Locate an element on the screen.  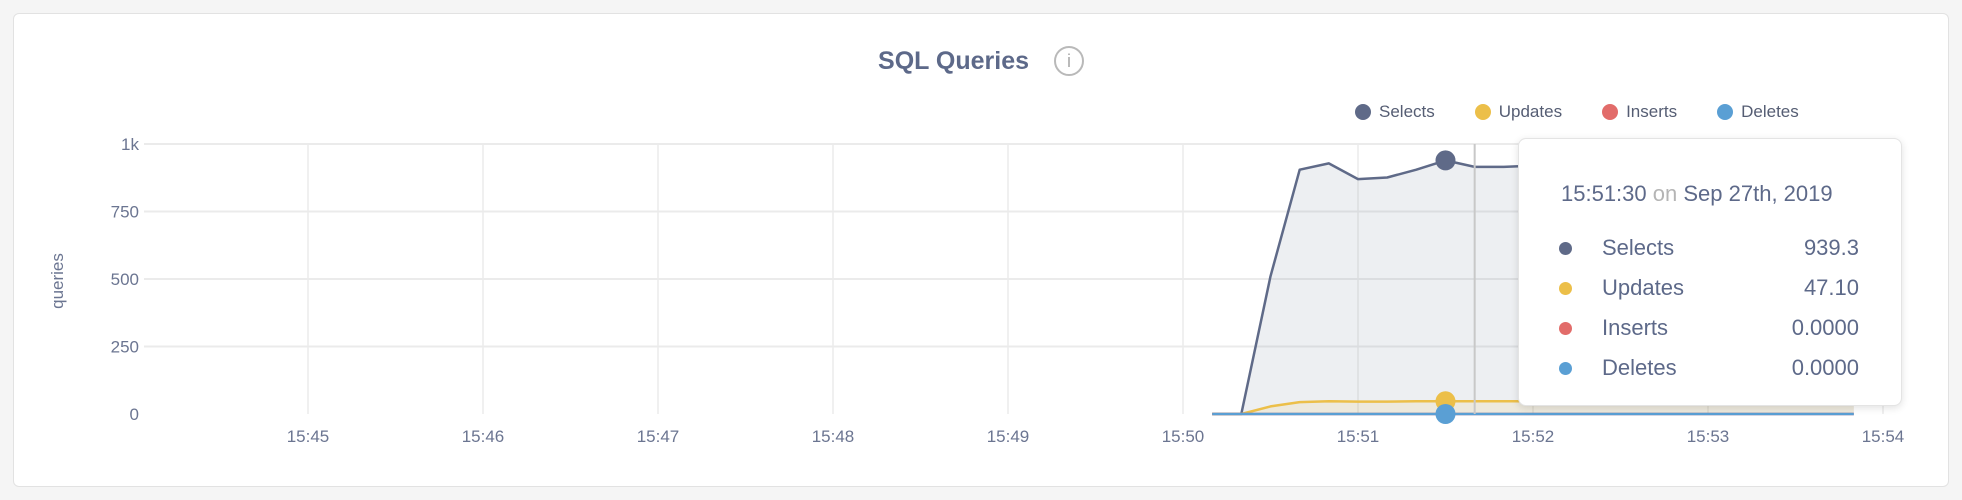
legend-label: Inserts is located at coordinates (1652, 111).